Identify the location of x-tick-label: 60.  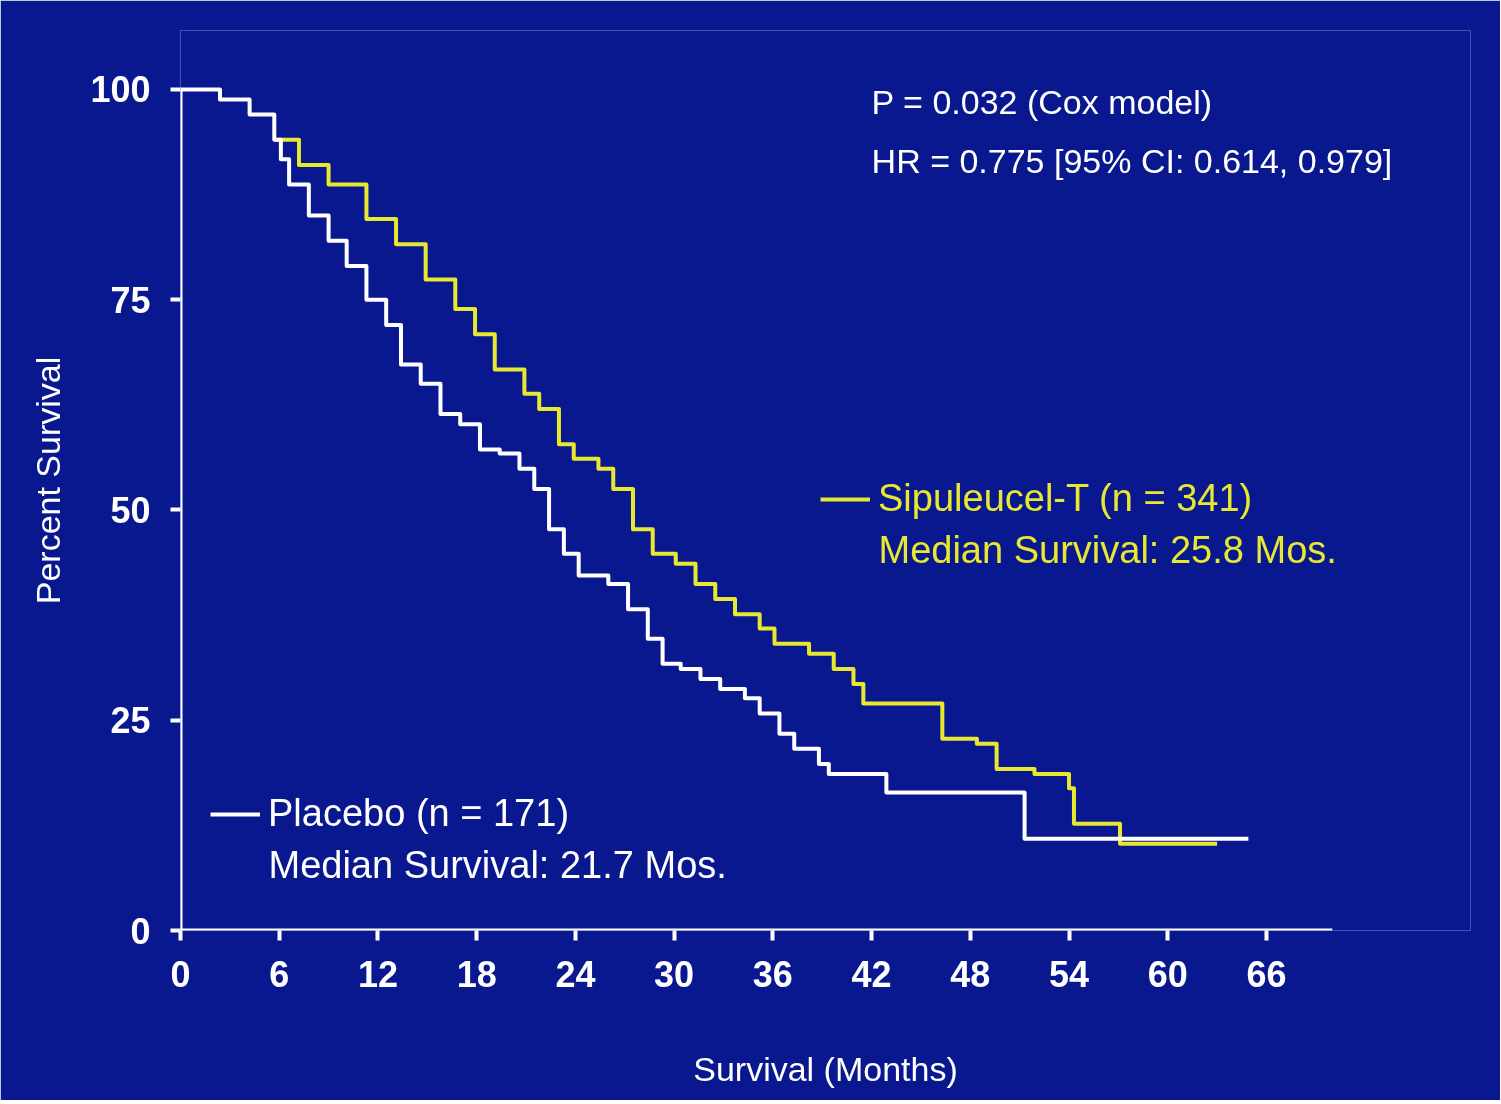
(1167, 974).